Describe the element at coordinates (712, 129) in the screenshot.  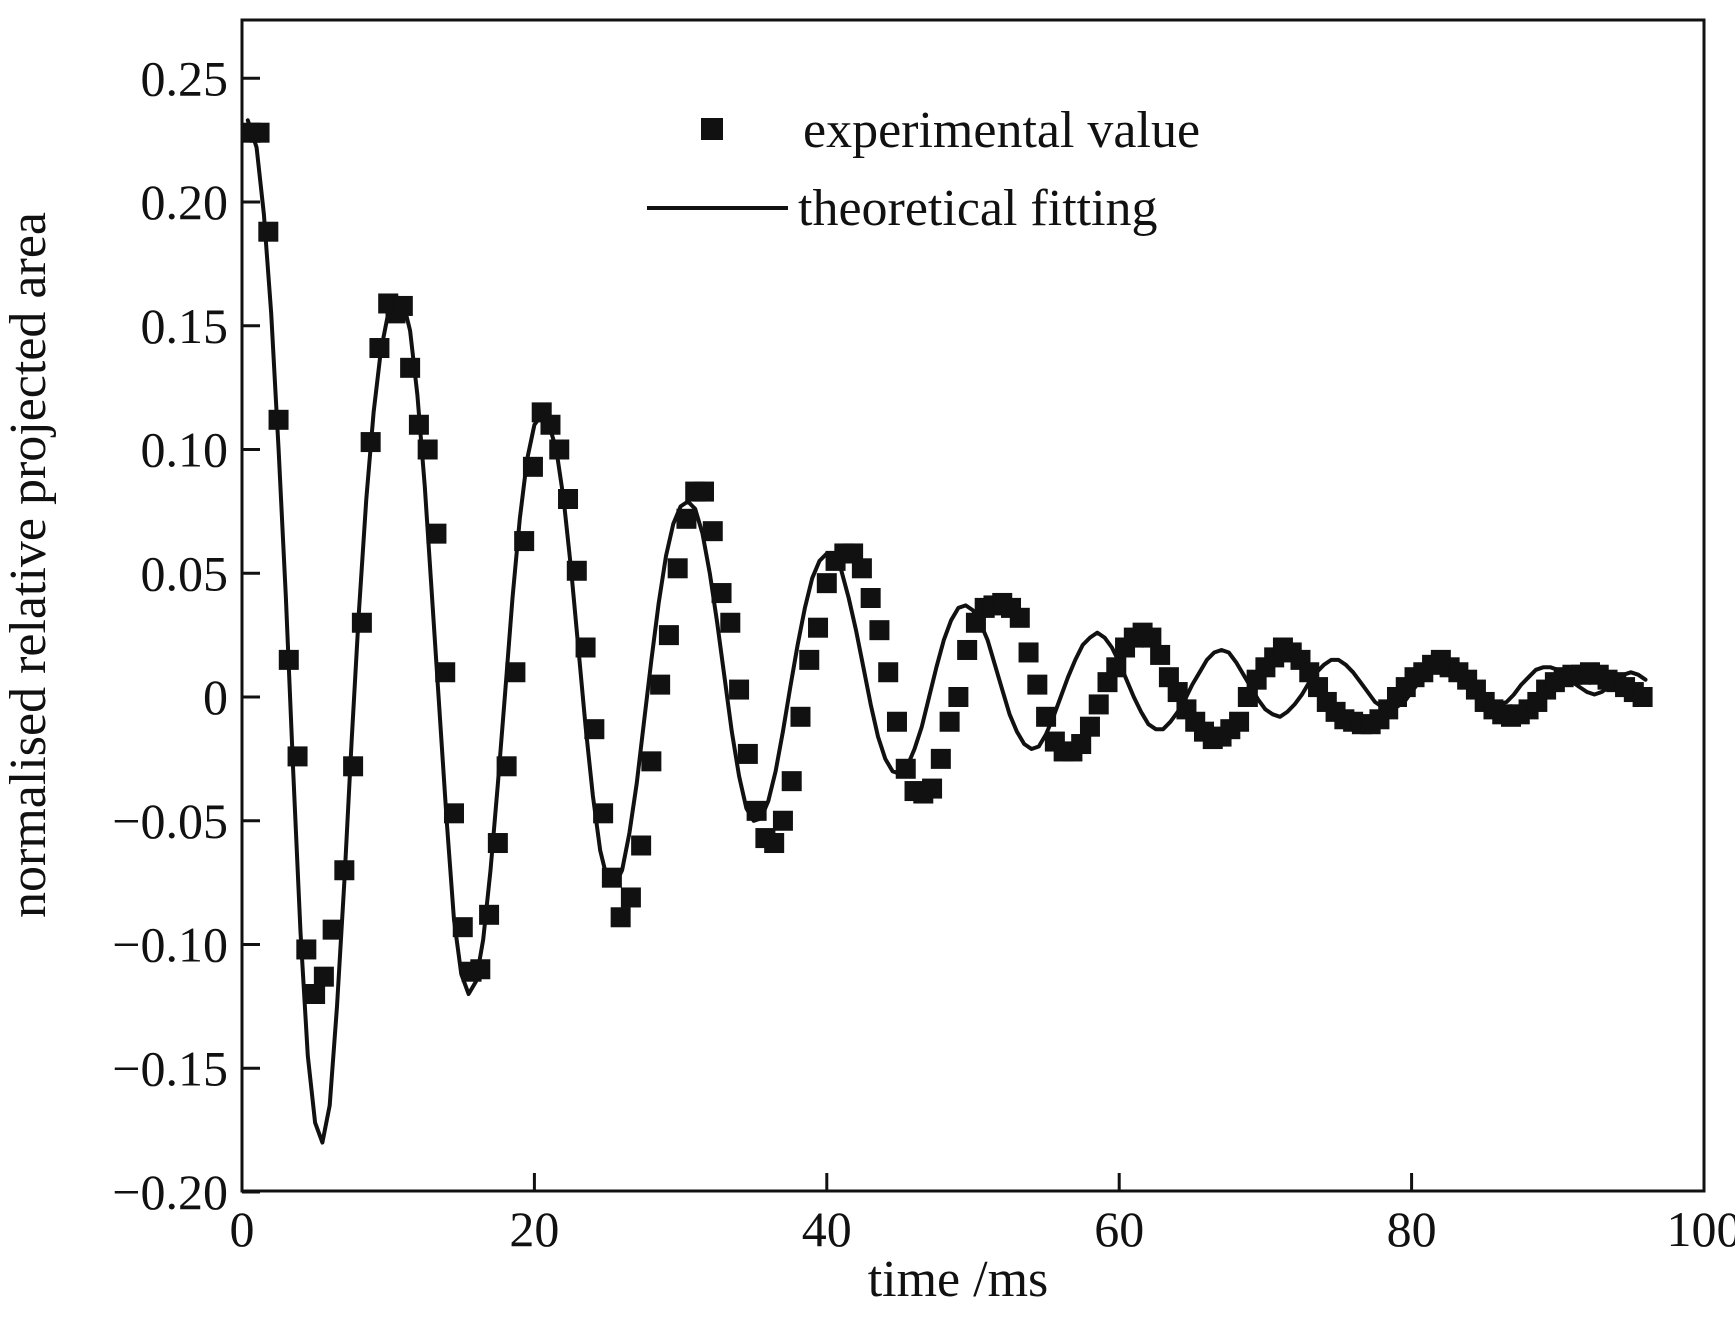
I see `legend-marker-experimental` at that location.